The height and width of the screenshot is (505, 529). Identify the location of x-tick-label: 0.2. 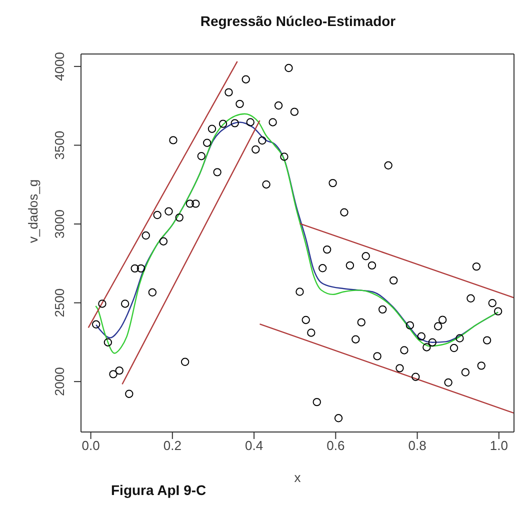
(172, 446).